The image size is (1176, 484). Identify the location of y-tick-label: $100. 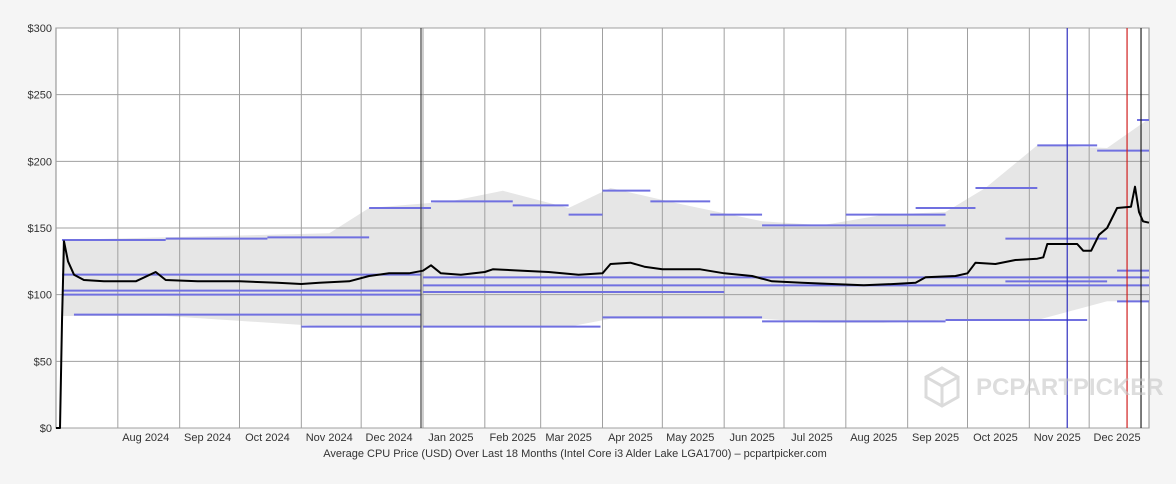
(40, 296).